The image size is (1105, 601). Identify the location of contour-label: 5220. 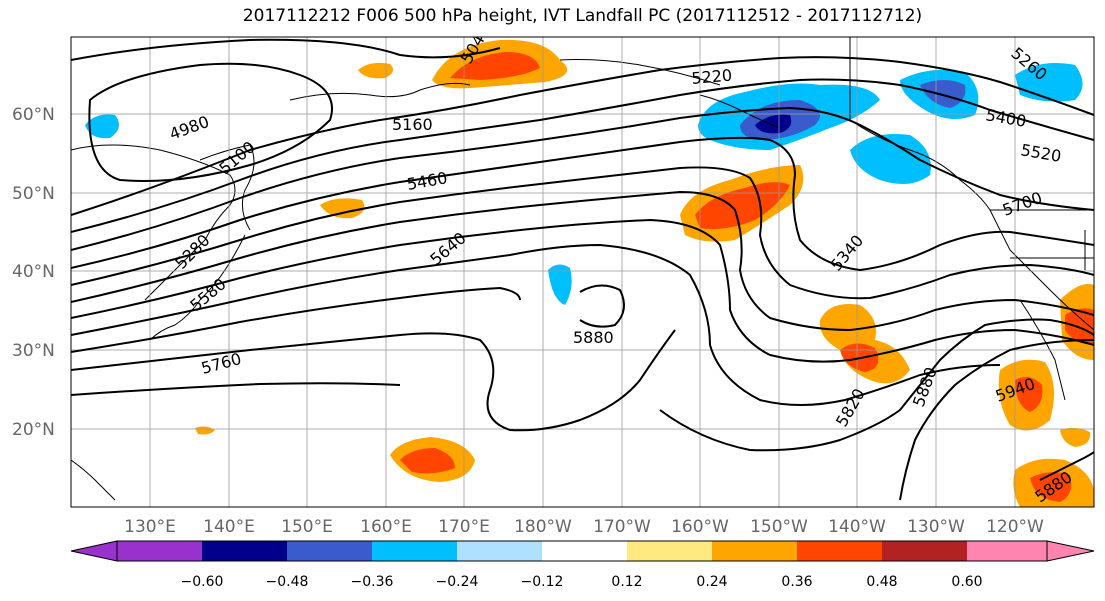
(712, 77).